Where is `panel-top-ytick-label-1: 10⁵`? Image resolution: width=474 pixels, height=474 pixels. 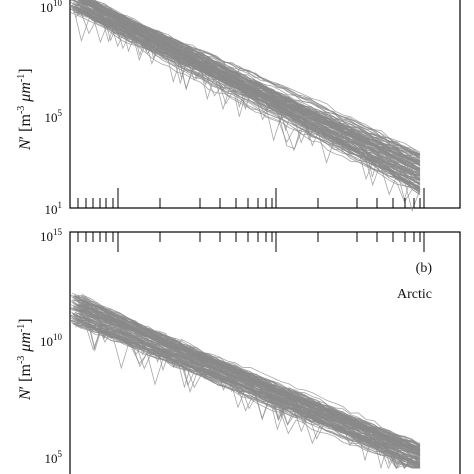
panel-top-ytick-label-1: 10⁵ is located at coordinates (54, 116).